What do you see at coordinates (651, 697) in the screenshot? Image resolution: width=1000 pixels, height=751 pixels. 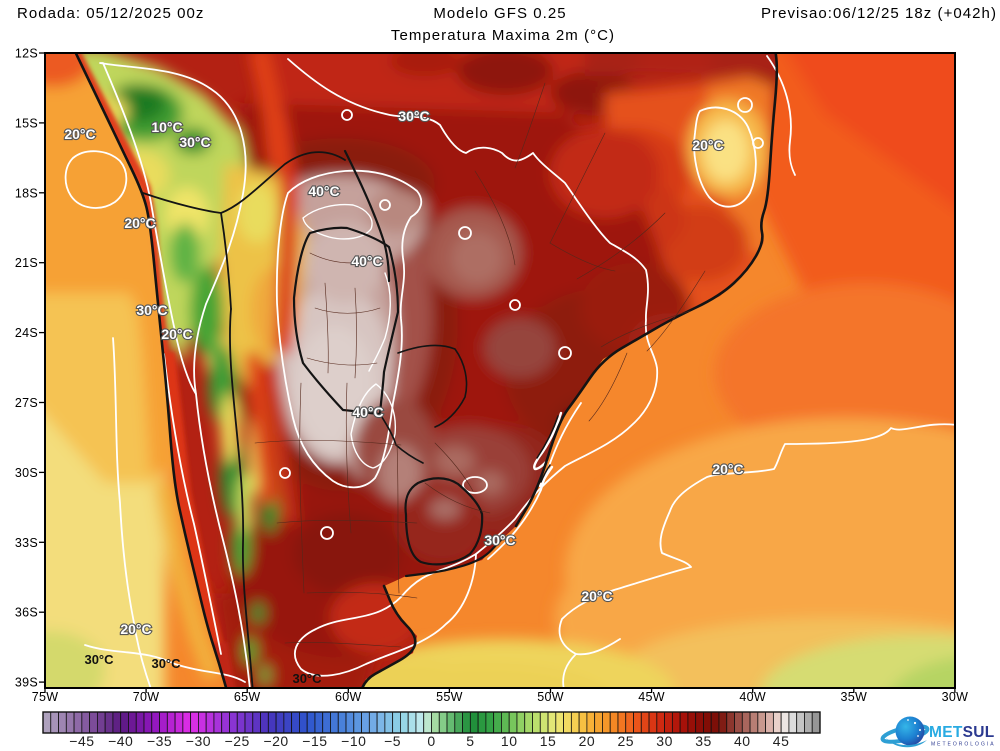 I see `svg-text: 45W` at bounding box center [651, 697].